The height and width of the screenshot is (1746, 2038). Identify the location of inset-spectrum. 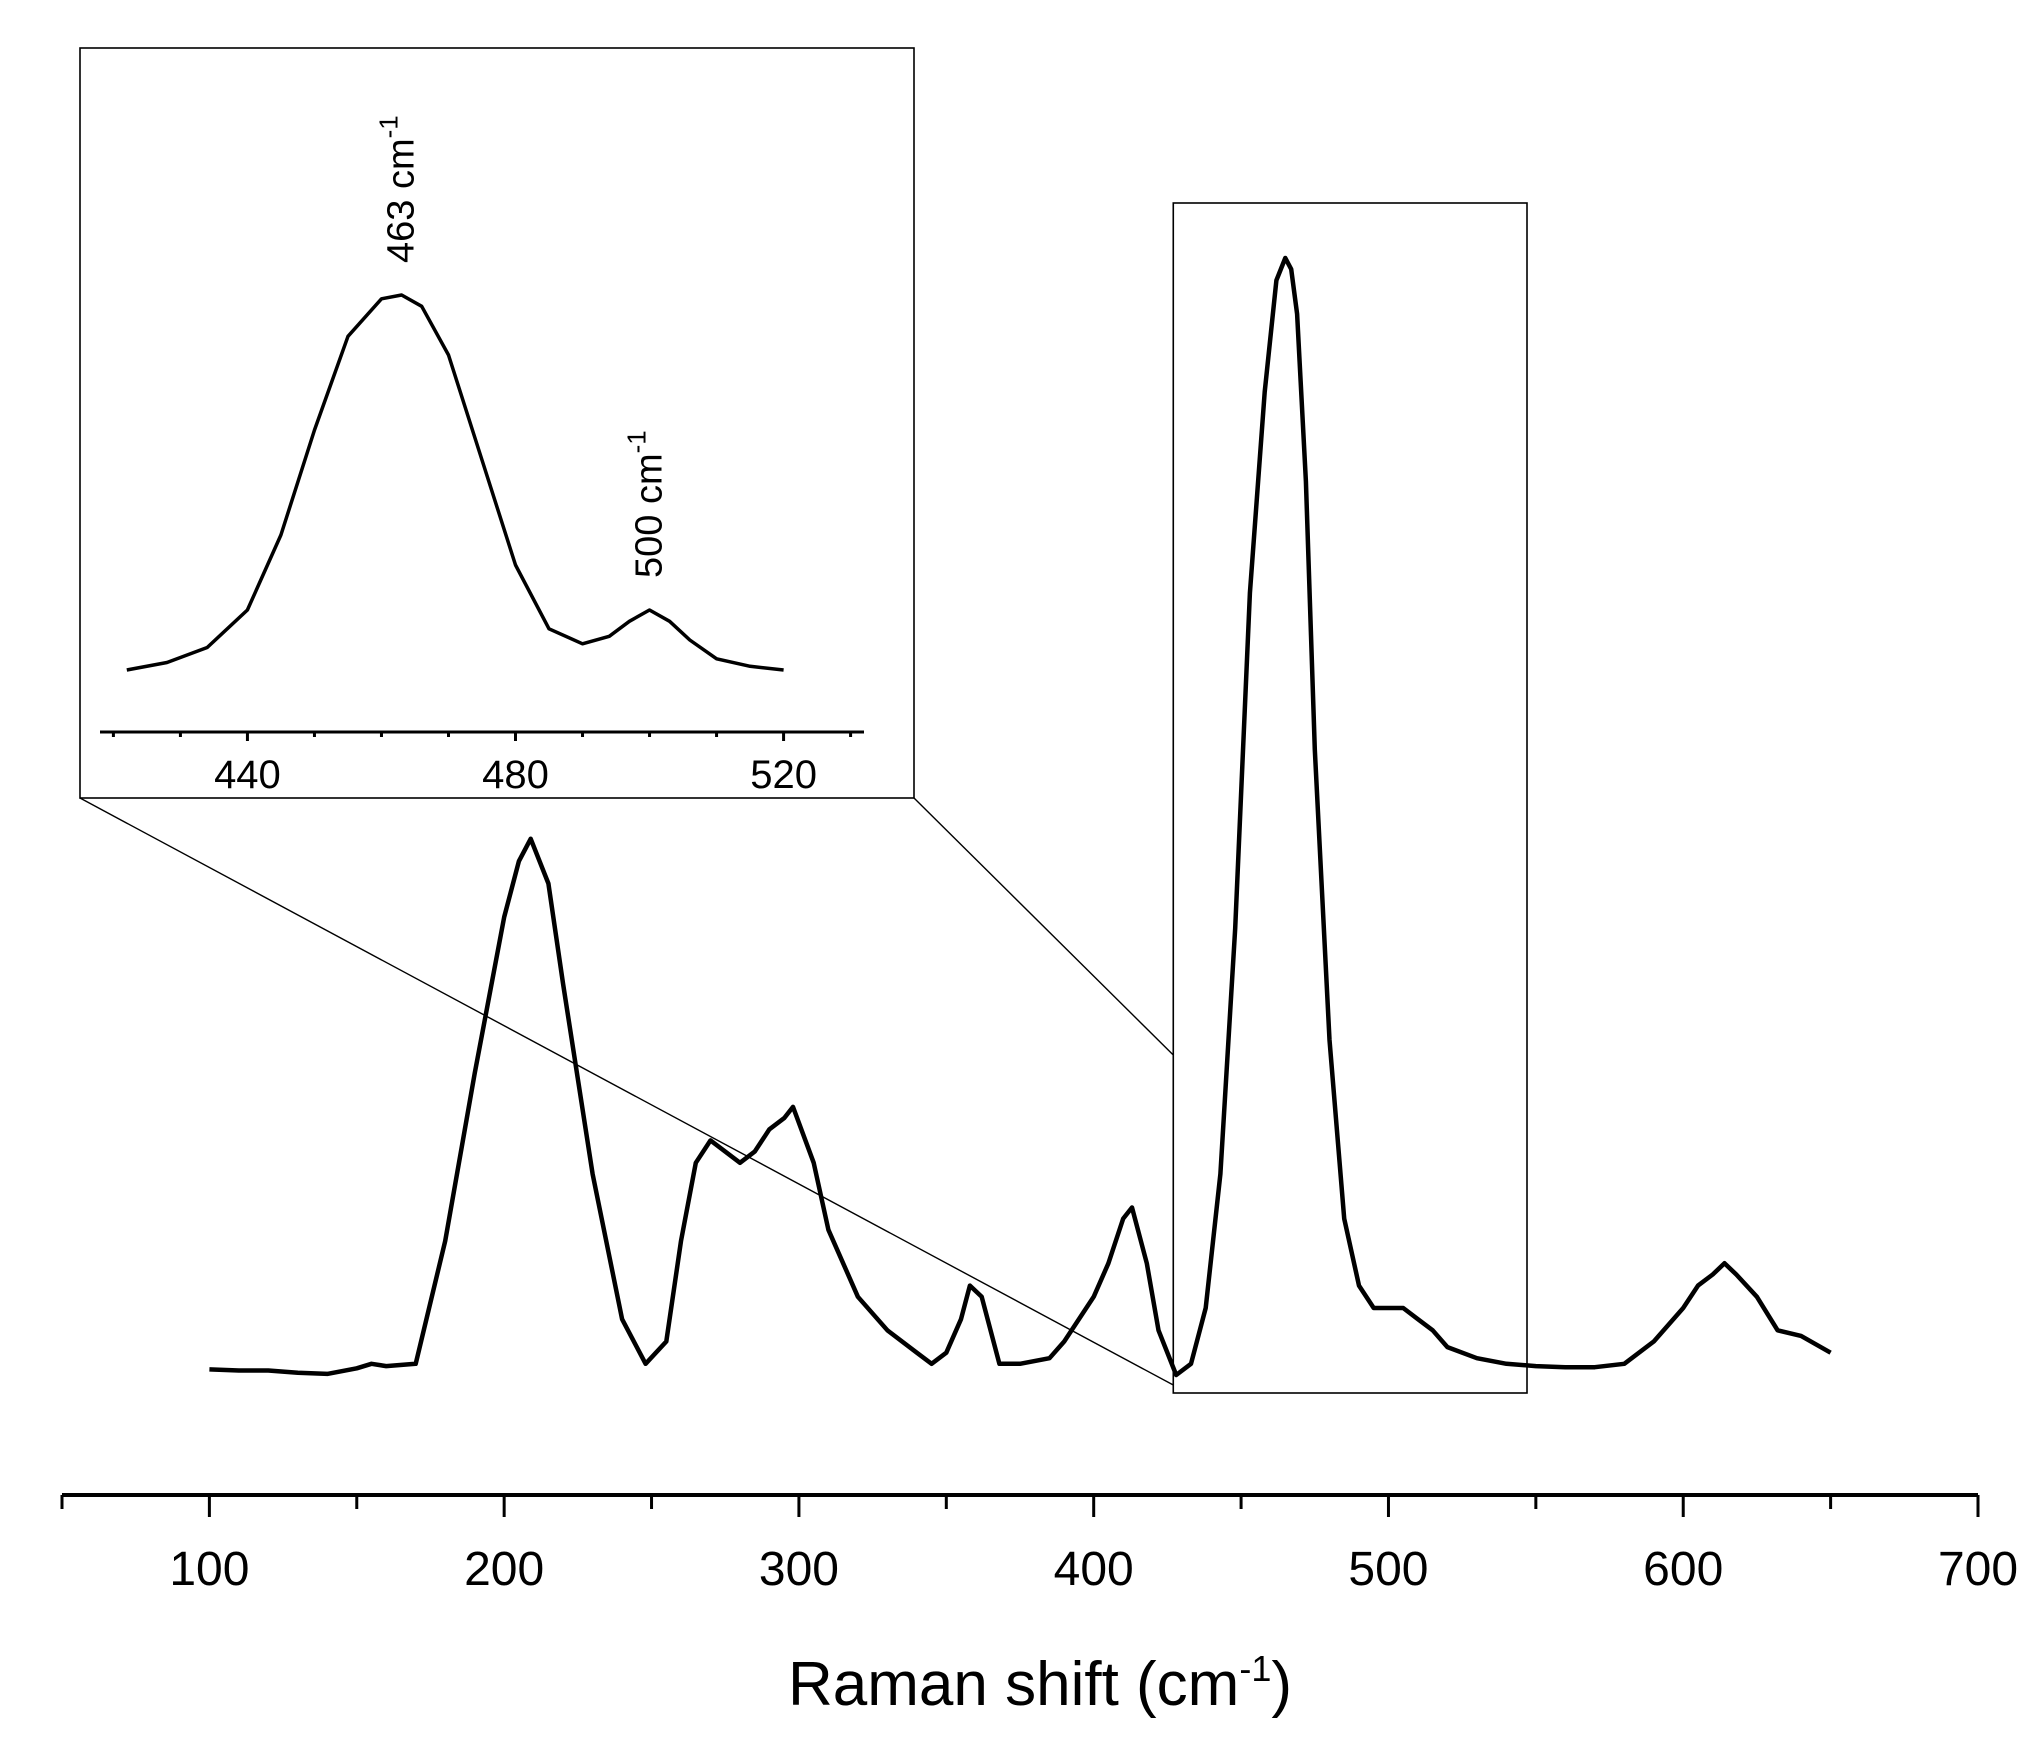
(455, 482).